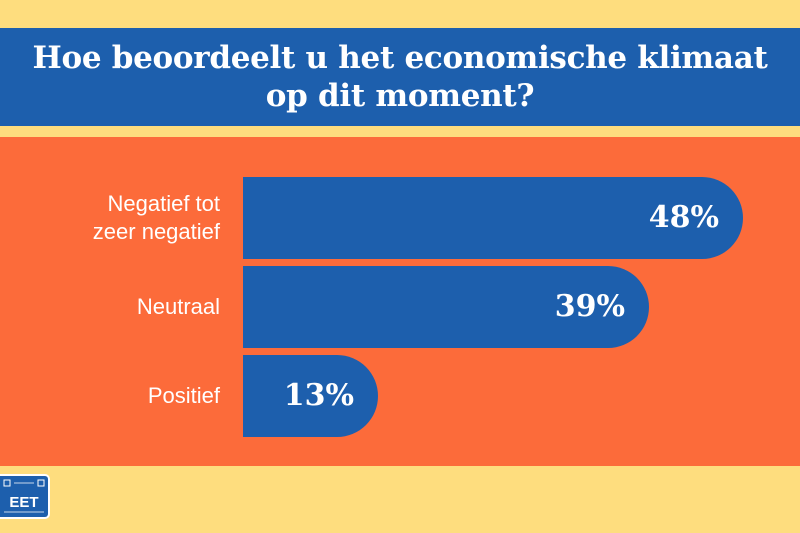 Image resolution: width=800 pixels, height=533 pixels. I want to click on value-label-1: 48%, so click(683, 217).